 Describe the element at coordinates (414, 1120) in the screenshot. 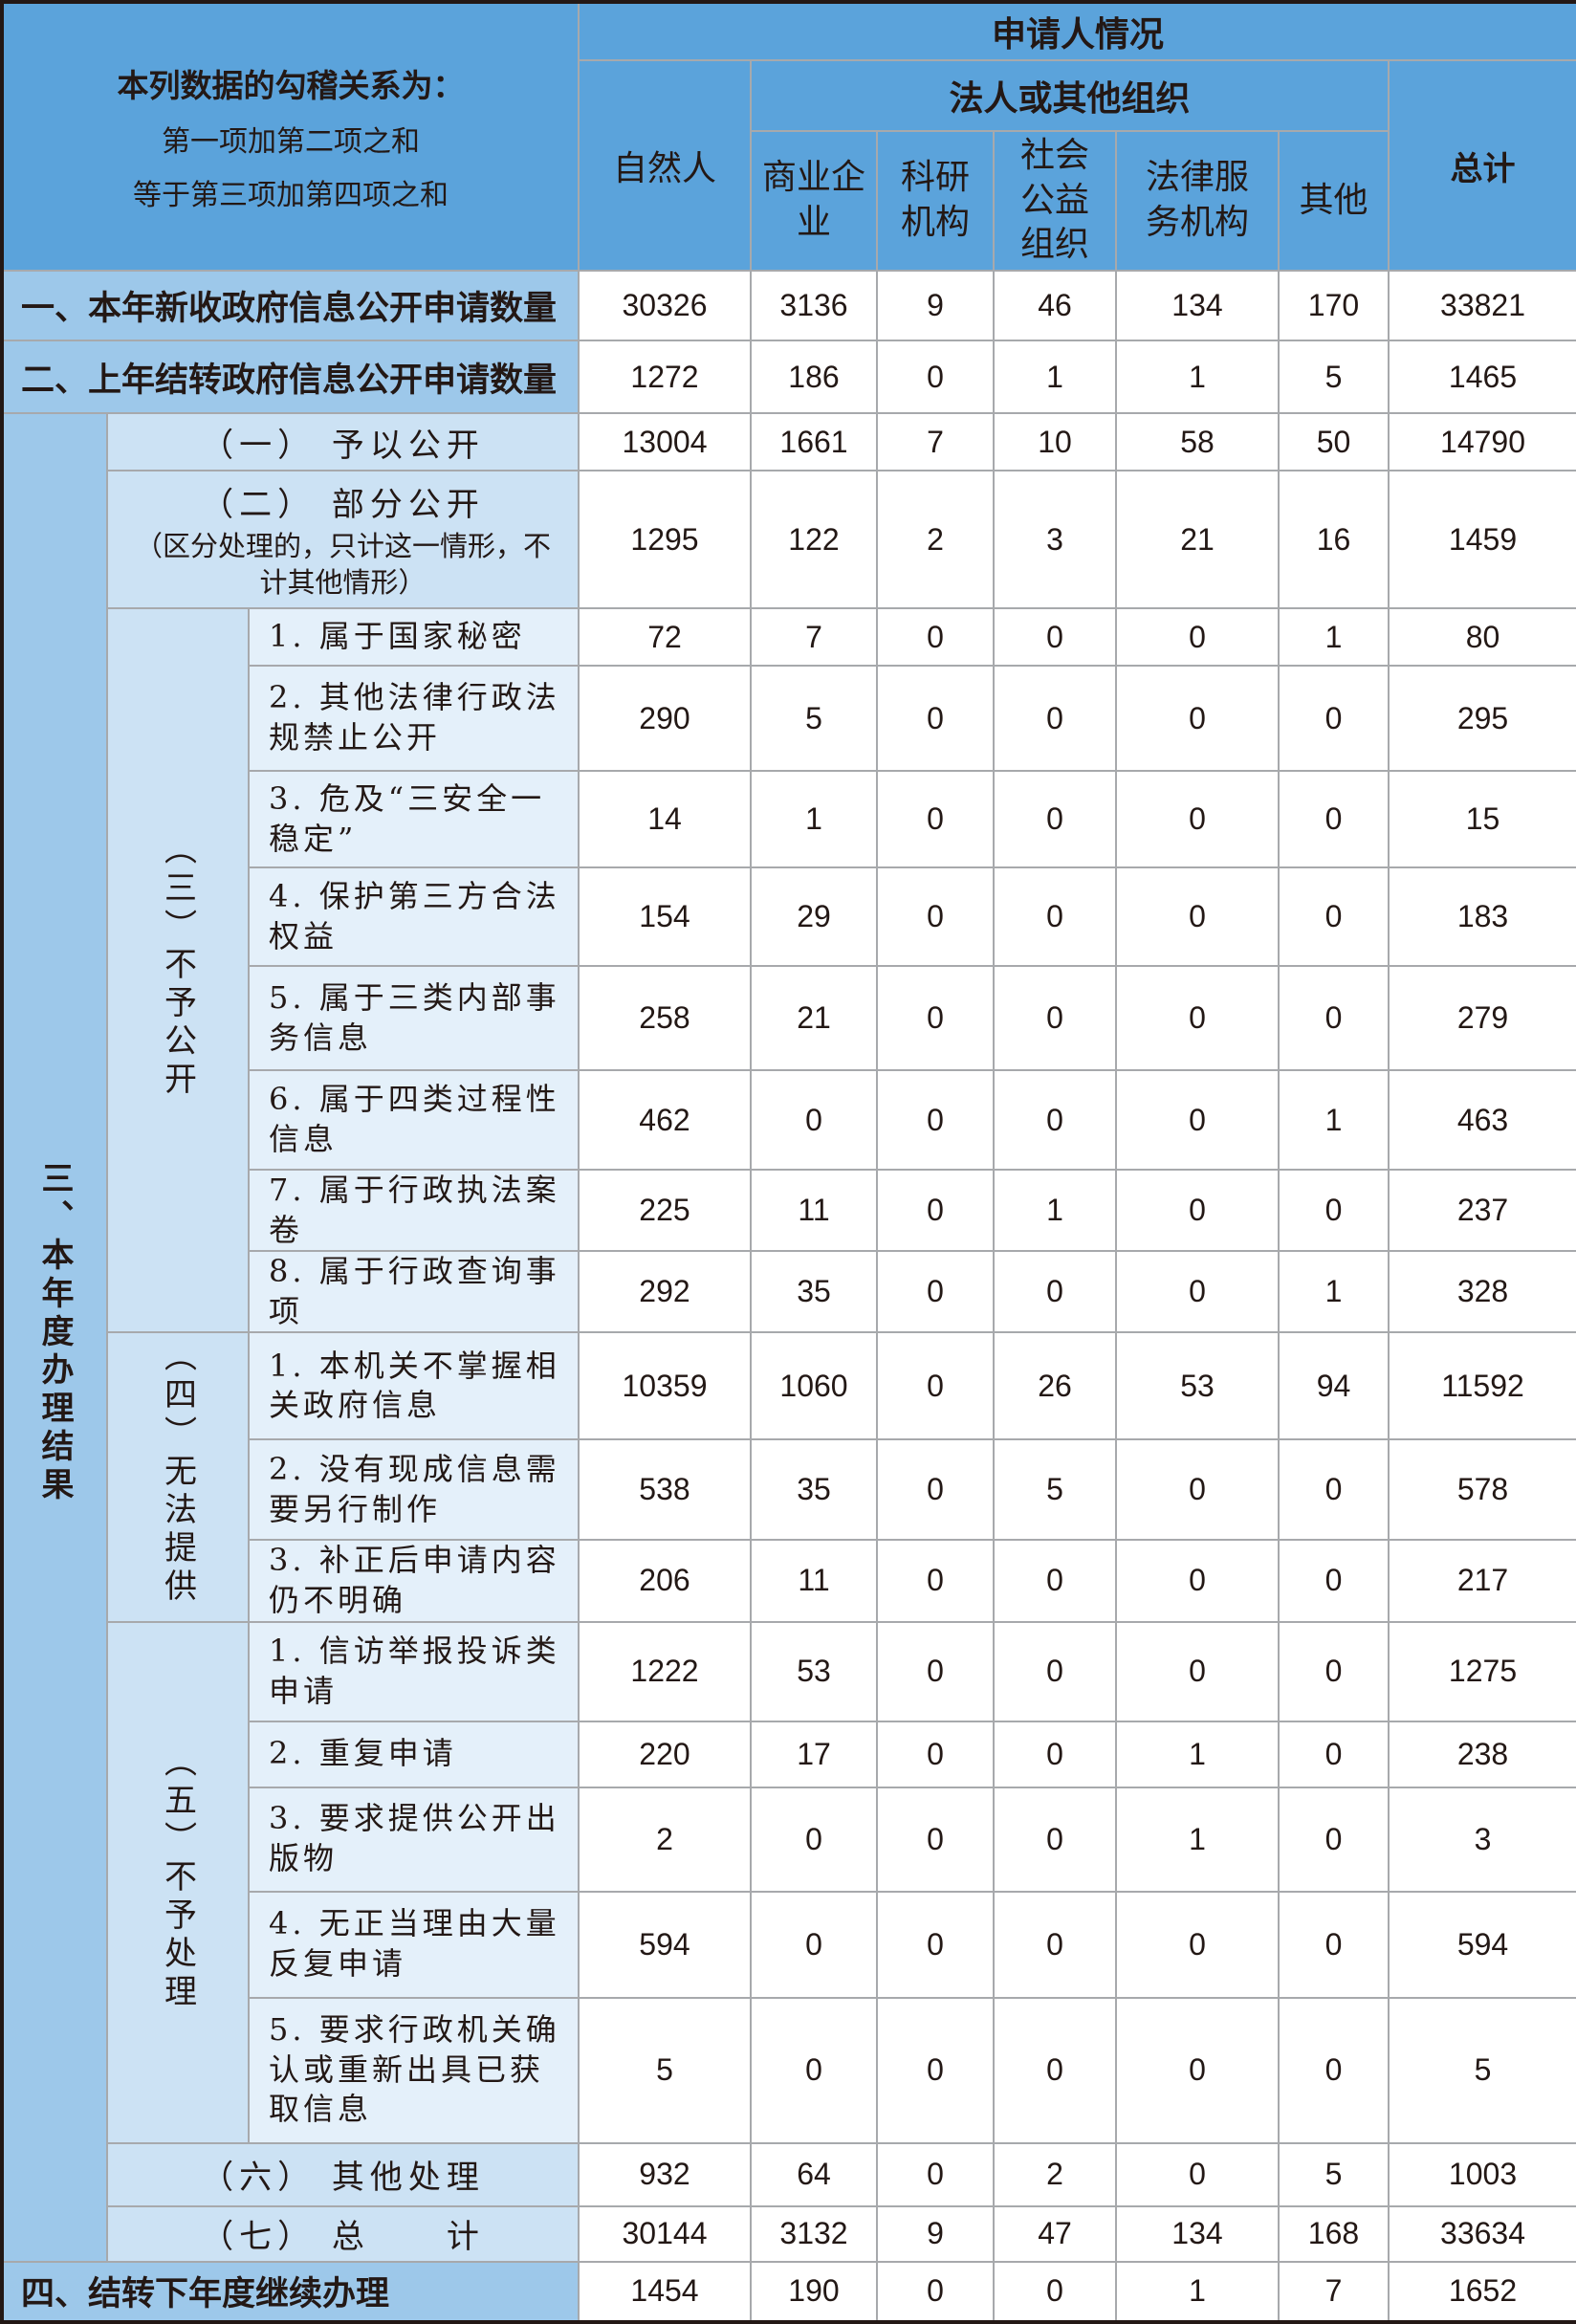

I see `row-label: 6. 属于四类过程性信息` at that location.